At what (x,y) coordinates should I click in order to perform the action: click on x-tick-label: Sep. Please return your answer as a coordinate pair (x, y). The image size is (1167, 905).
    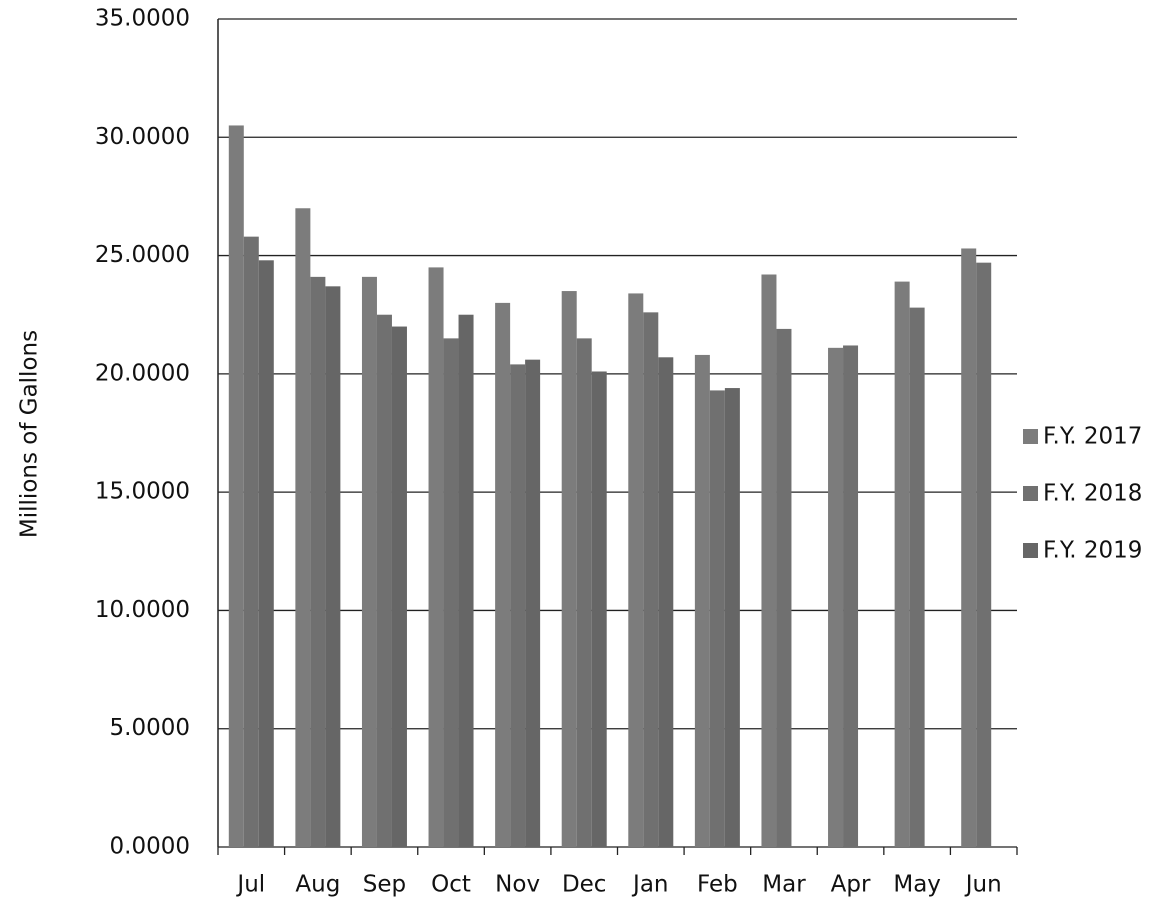
    Looking at the image, I should click on (384, 885).